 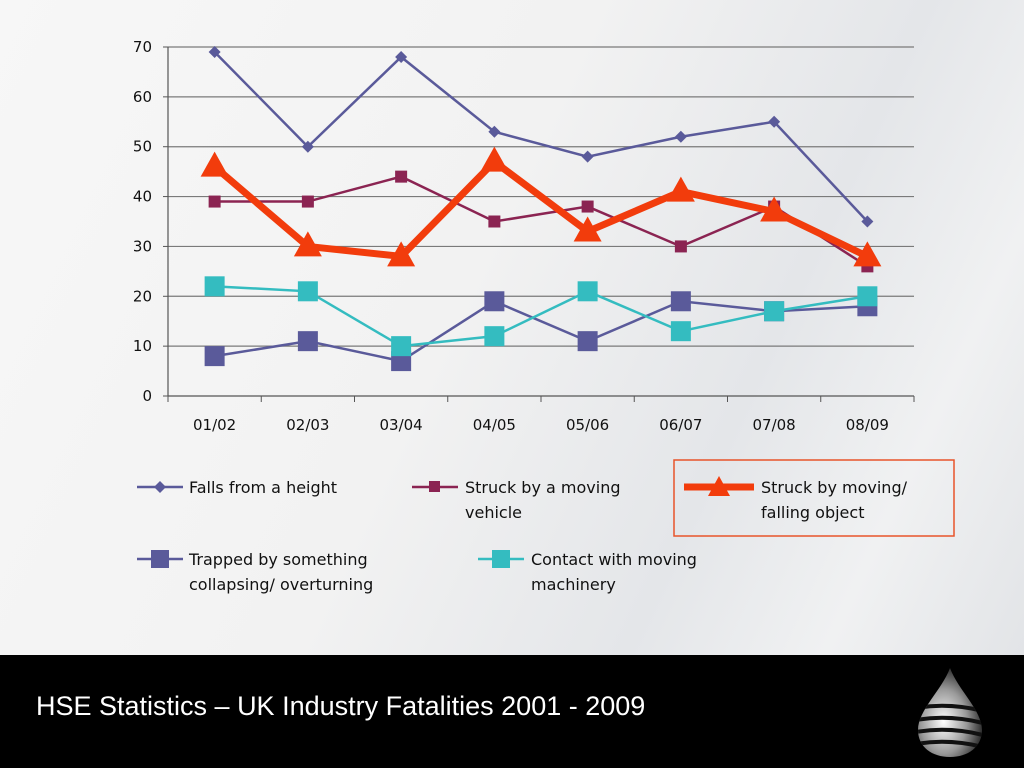 What do you see at coordinates (796, 499) in the screenshot?
I see `legend-item-struck-by-falling-object: Struck by moving/ falling object` at bounding box center [796, 499].